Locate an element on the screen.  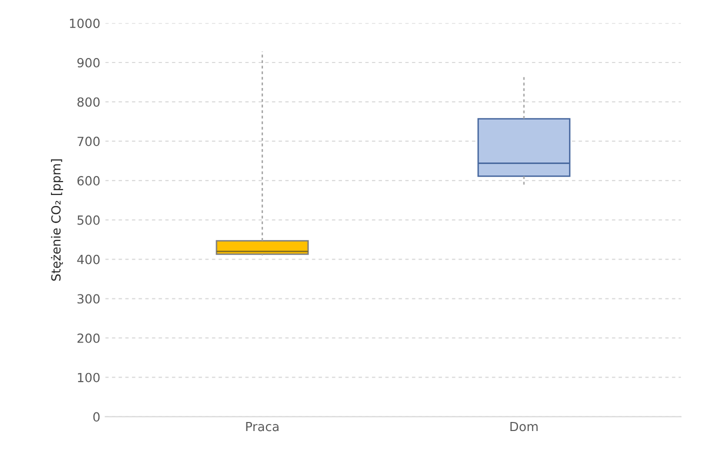
y-tick-label: 200 is located at coordinates (88, 338).